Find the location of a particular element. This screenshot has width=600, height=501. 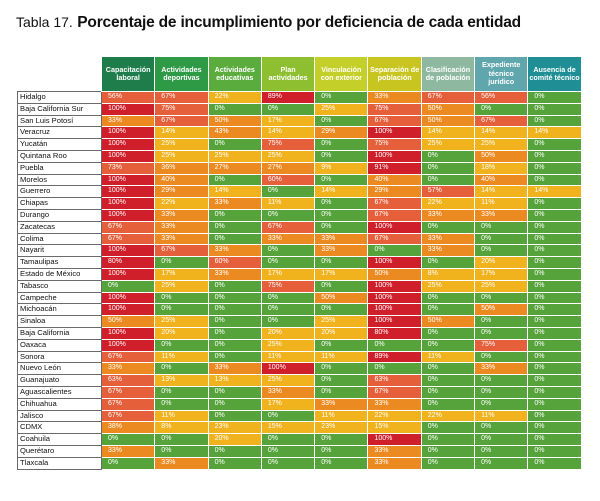

table-row: San Luis Potosí 33% 67% 50% 17% 0% 67% 50% 67% 0% is located at coordinates (299, 121).